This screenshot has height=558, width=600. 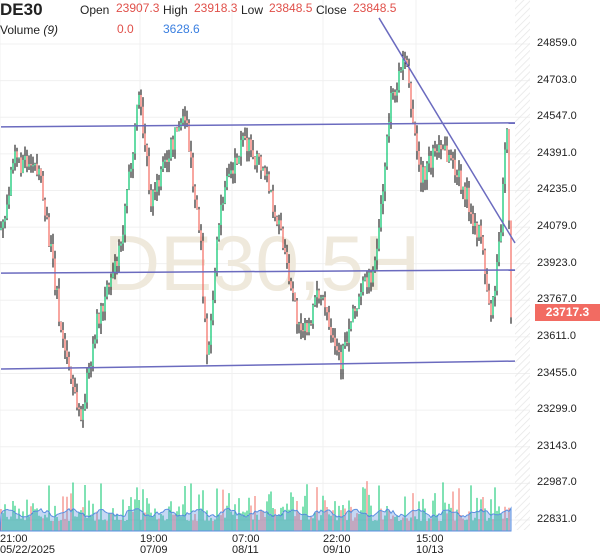 I want to click on last-price-tag: 23717.3, so click(x=567, y=312).